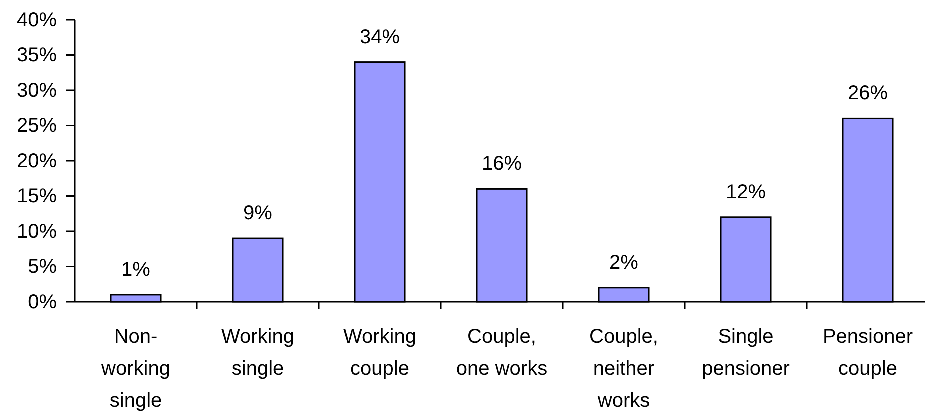  What do you see at coordinates (135, 369) in the screenshot?
I see `x-tick-label: Non- working single` at bounding box center [135, 369].